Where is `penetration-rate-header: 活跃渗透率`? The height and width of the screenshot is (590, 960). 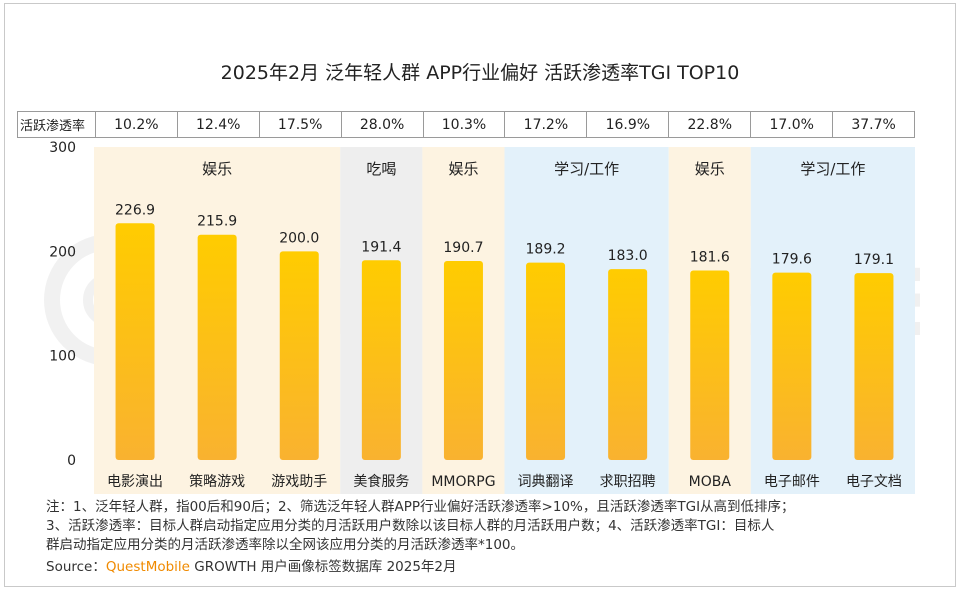 penetration-rate-header: 活跃渗透率 is located at coordinates (53, 126).